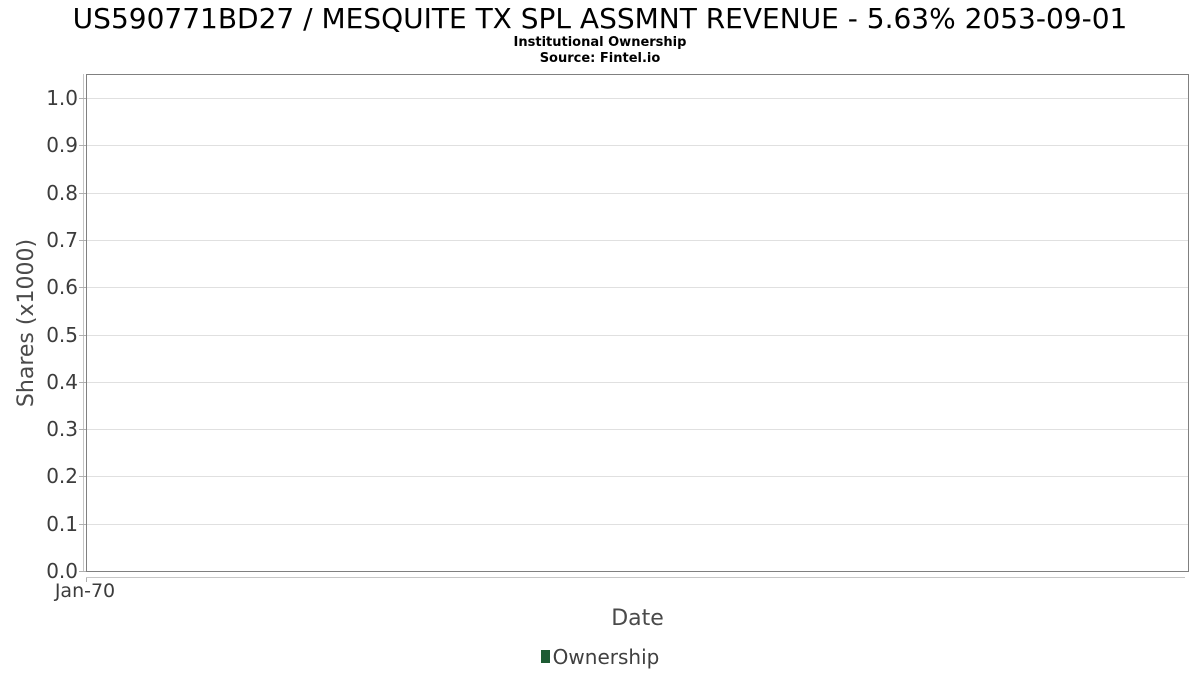 The image size is (1200, 675). Describe the element at coordinates (62, 145) in the screenshot. I see `y-tick-label: 0.9` at that location.